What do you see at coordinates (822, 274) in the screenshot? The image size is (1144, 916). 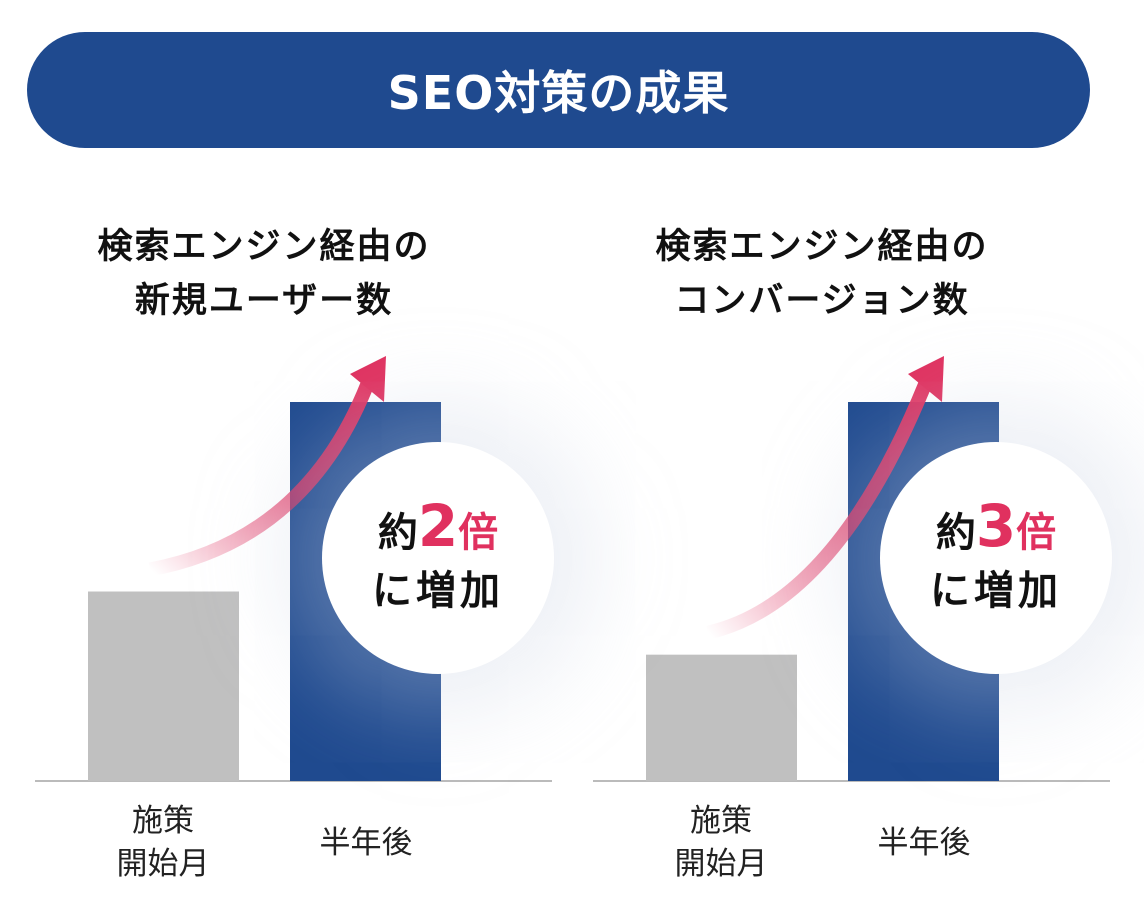 I see `chart-title: 検索エンジン経由の コンバージョン数` at bounding box center [822, 274].